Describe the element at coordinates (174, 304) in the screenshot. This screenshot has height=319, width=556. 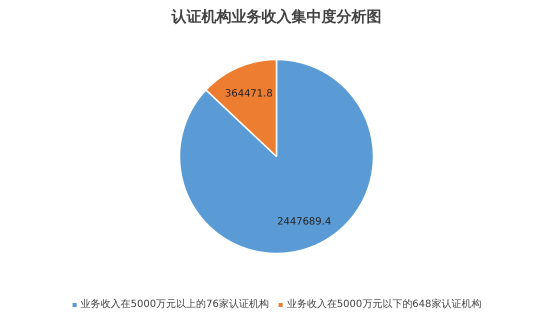
I see `legend-label: 业务收入在5000万元以上的76家认证机构` at that location.